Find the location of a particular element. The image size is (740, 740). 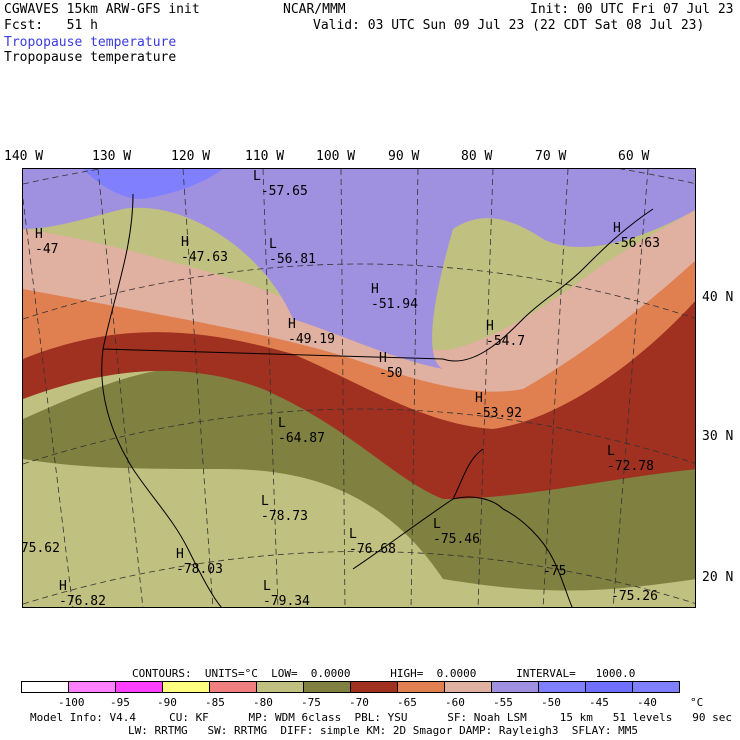

low-marker: L -56.81 is located at coordinates (292, 252).